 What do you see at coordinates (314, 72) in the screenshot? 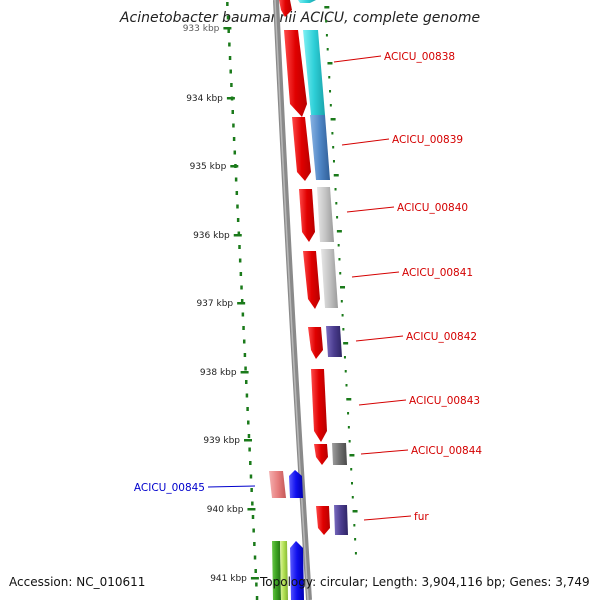
I see `cds-feature-acicu-00838-cyan` at bounding box center [314, 72].